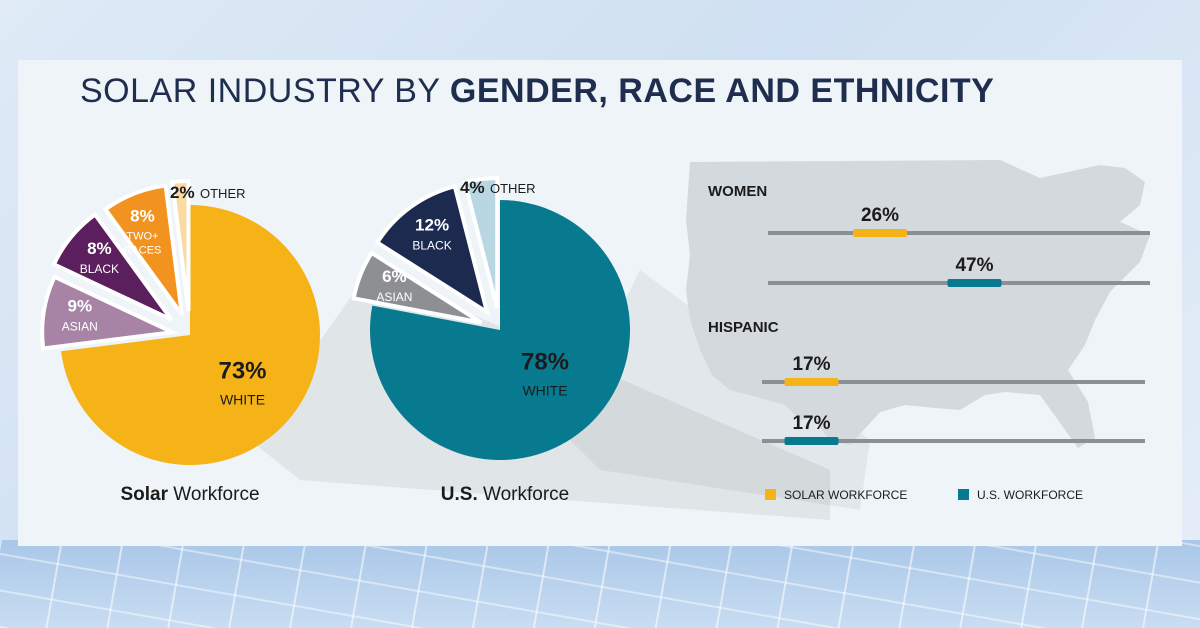 Image resolution: width=1200 pixels, height=628 pixels. I want to click on pie-slice-other: 2% OTHER, so click(207, 245).